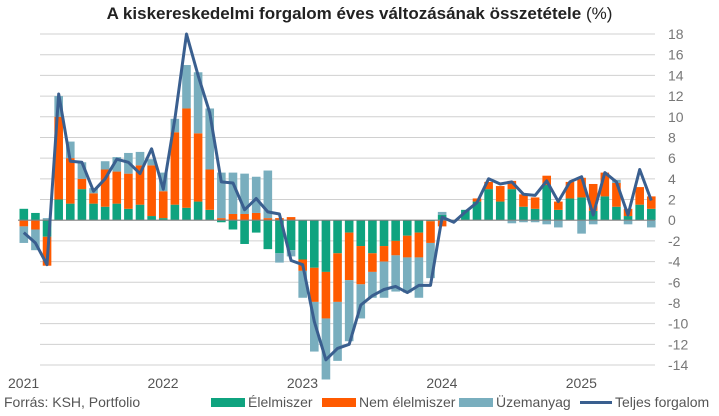 The height and width of the screenshot is (416, 719). I want to click on y-tick-label: -6, so click(674, 282).